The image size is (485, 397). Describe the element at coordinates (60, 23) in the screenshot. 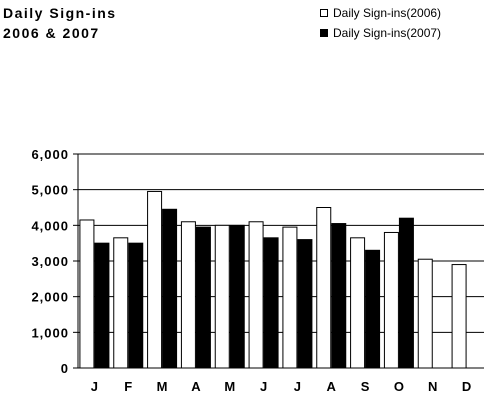

I see `chart-title: Daily Sign-ins 2006 & 2007` at that location.